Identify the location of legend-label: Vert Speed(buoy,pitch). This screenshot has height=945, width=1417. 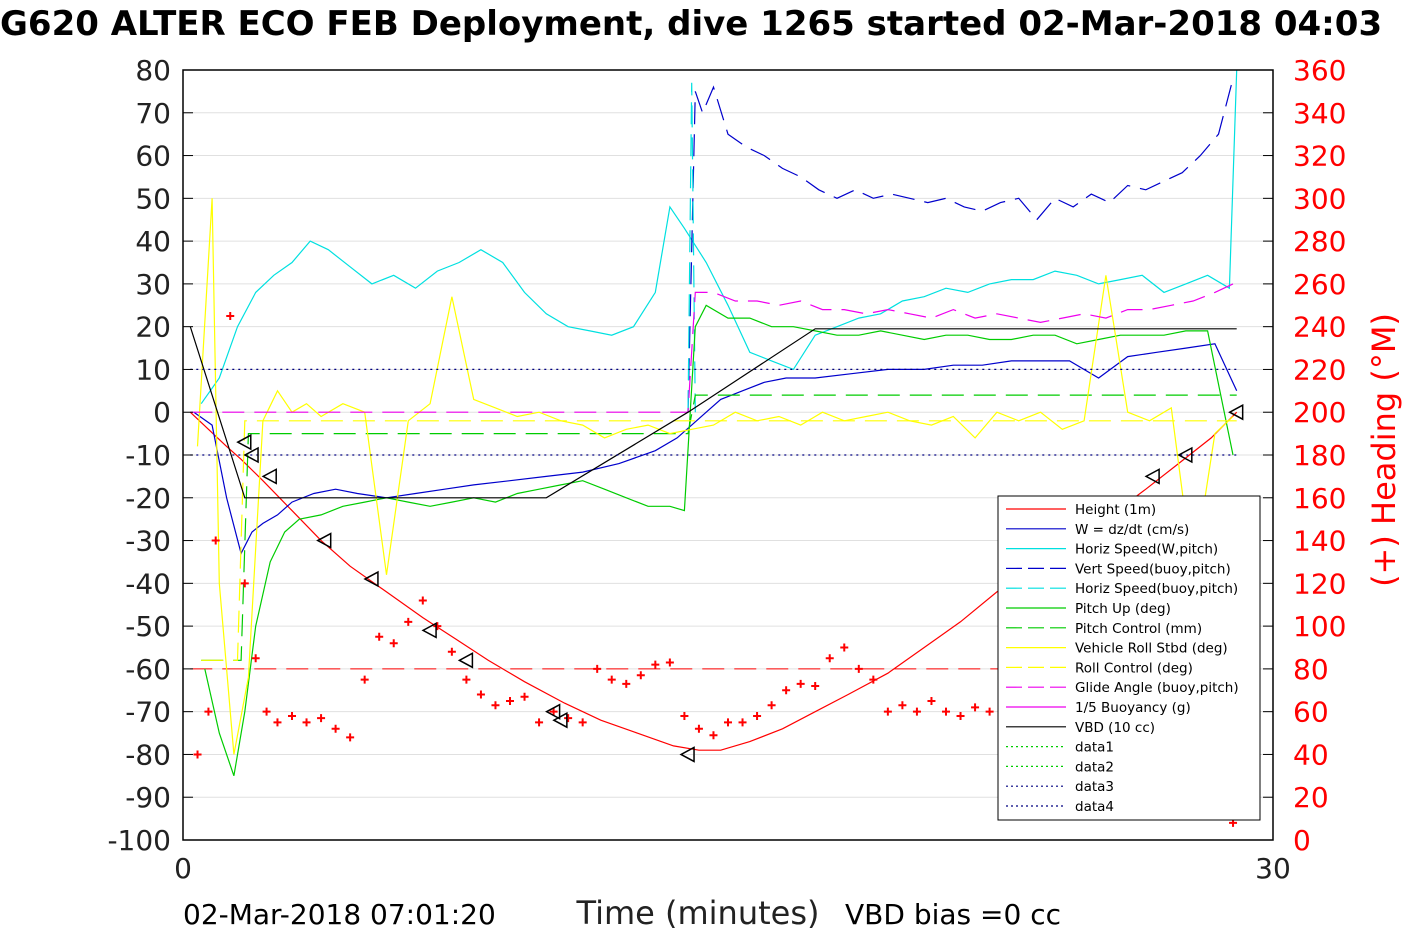
(1153, 569).